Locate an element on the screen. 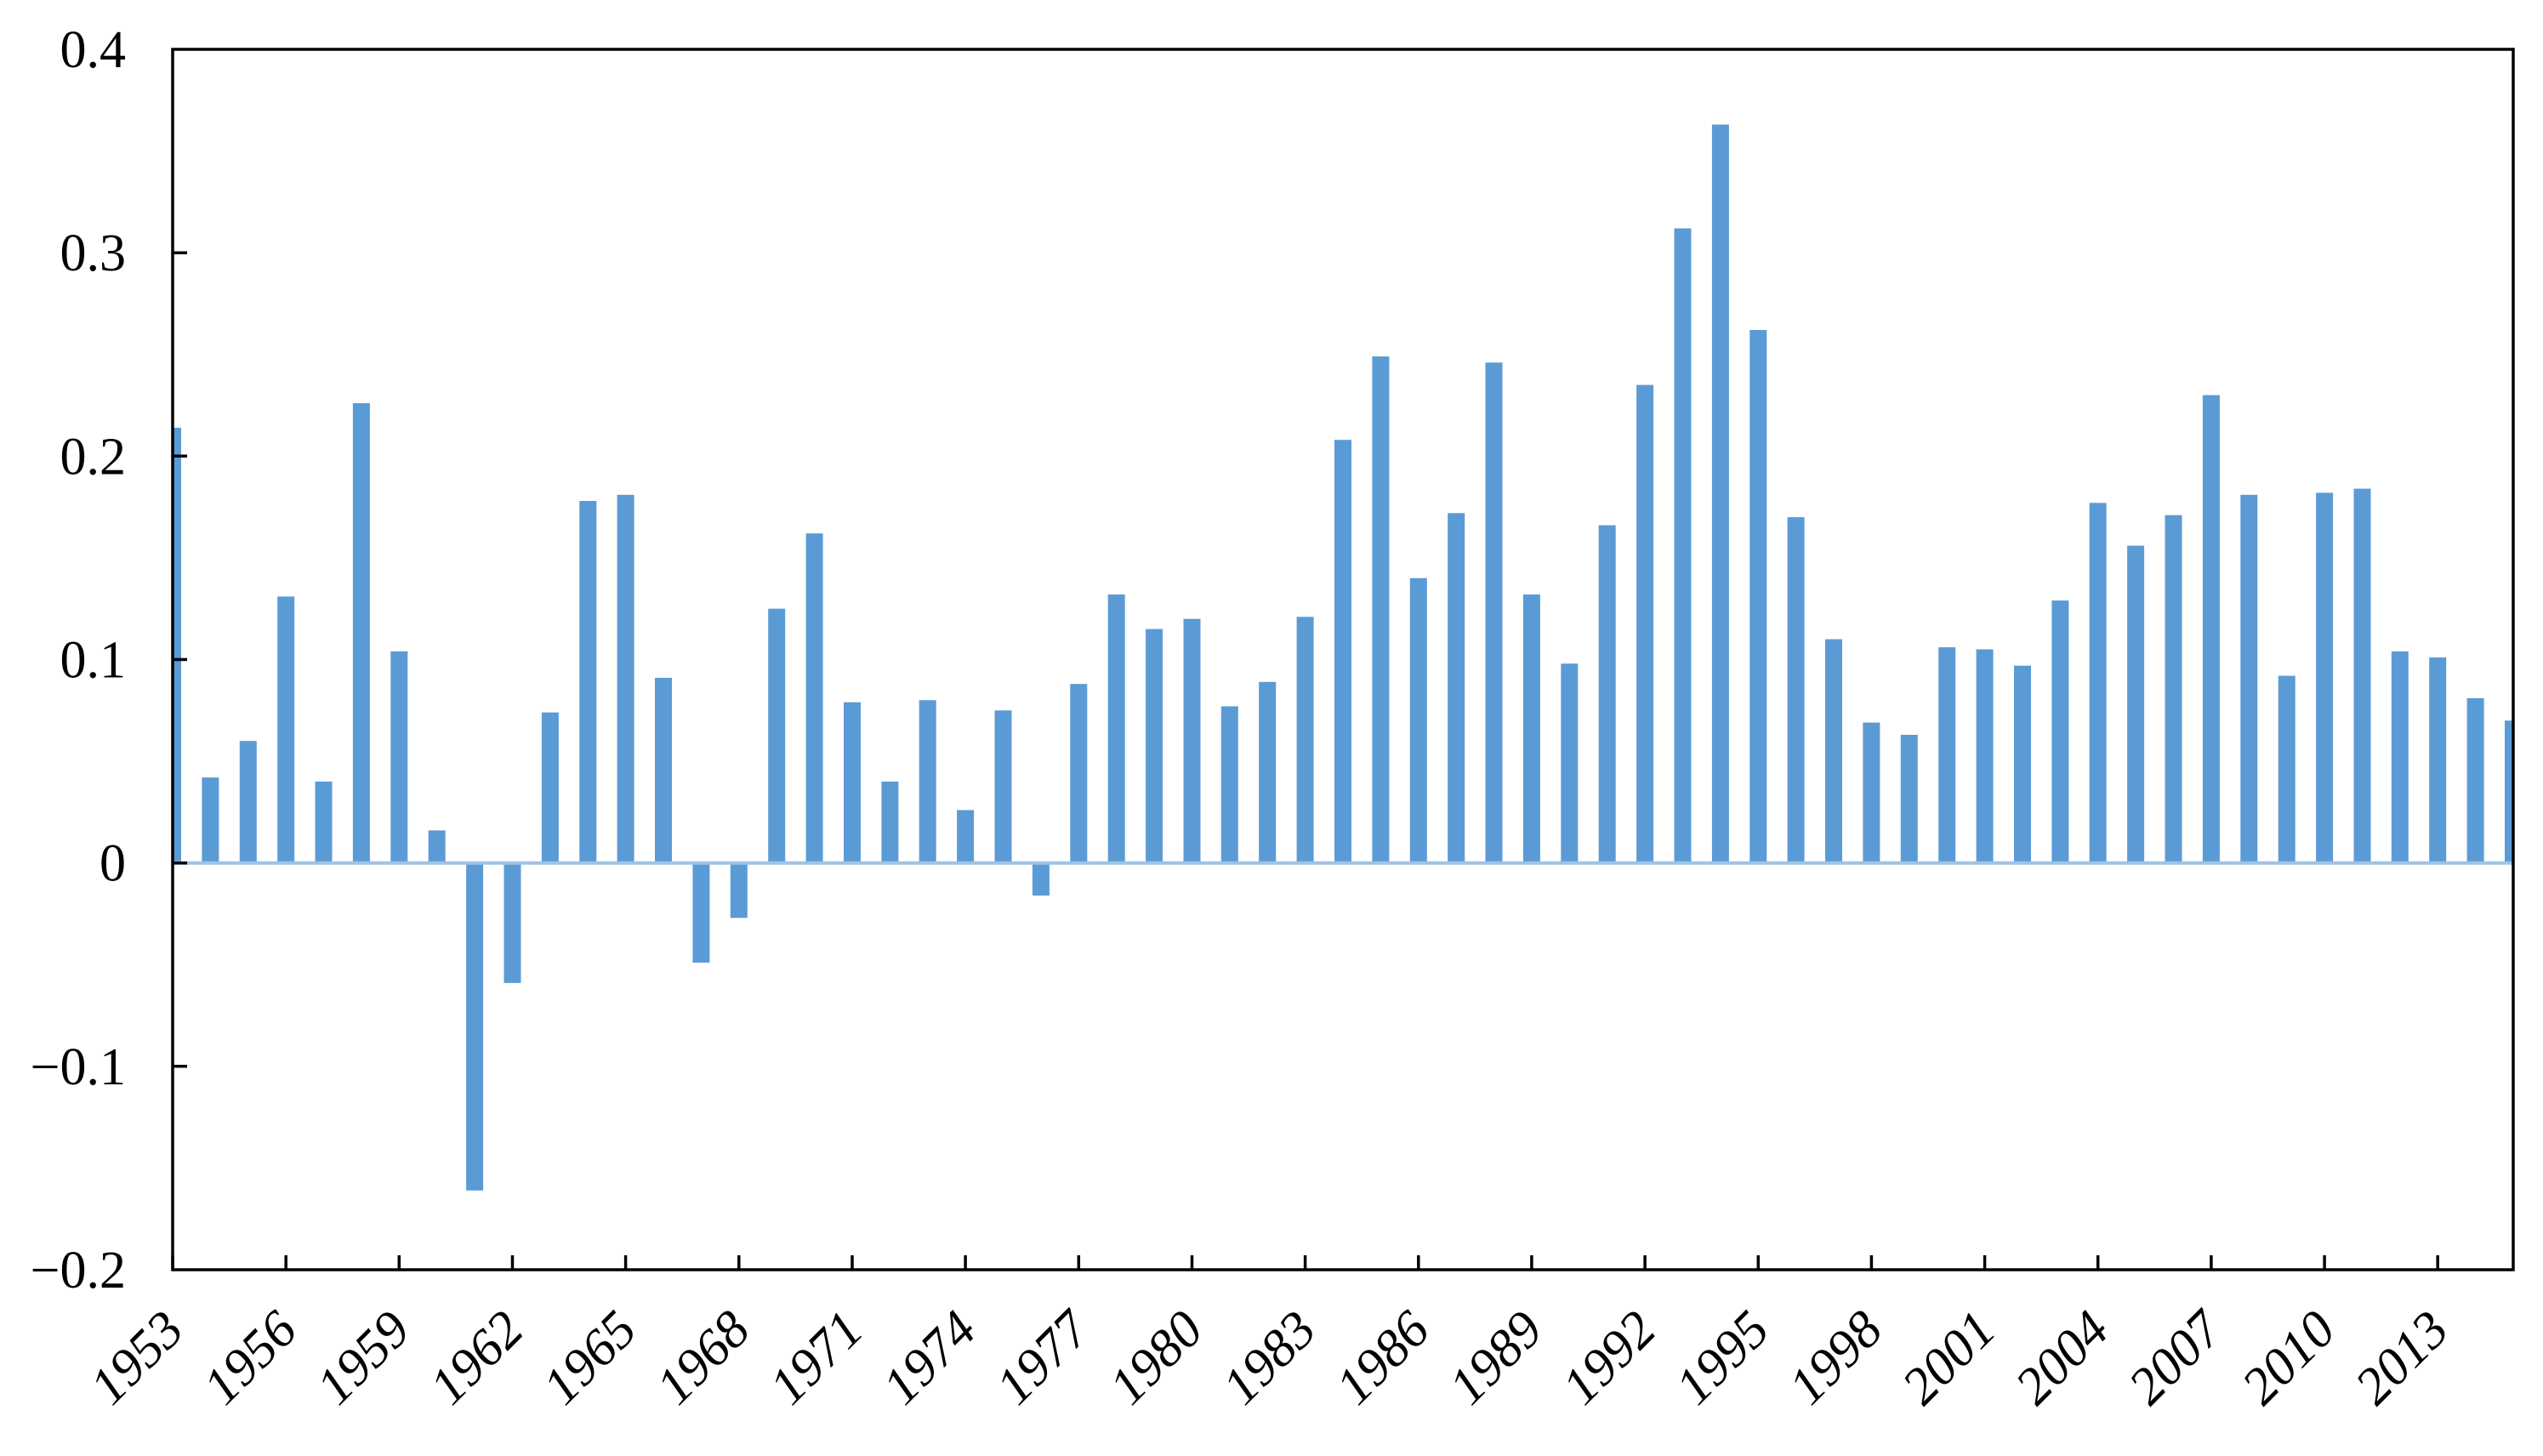 This screenshot has height=1456, width=2543. bar-2011 is located at coordinates (2362, 675).